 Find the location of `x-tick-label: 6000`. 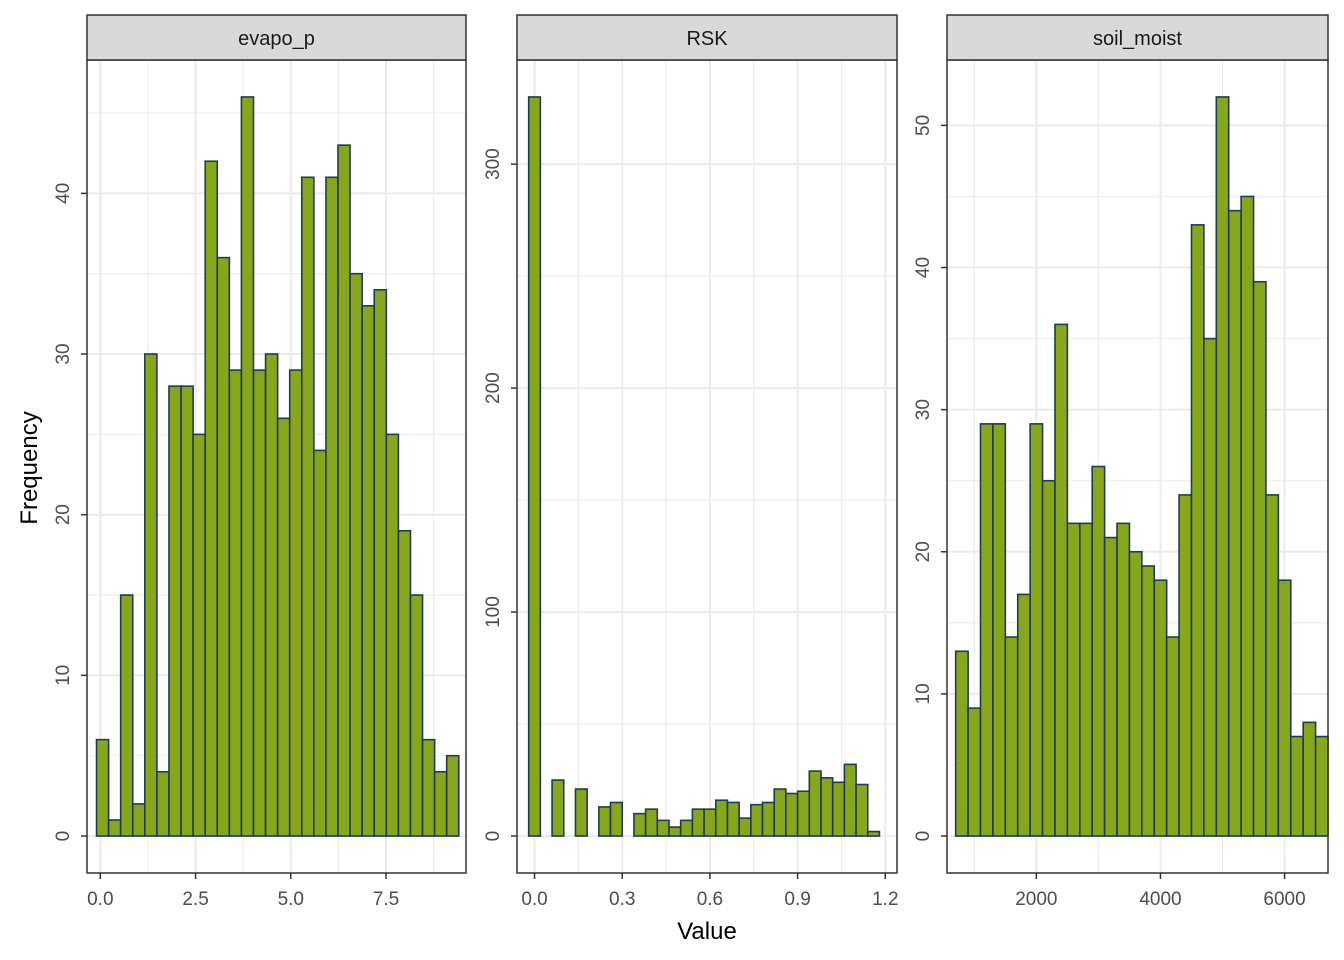

x-tick-label: 6000 is located at coordinates (1284, 899).